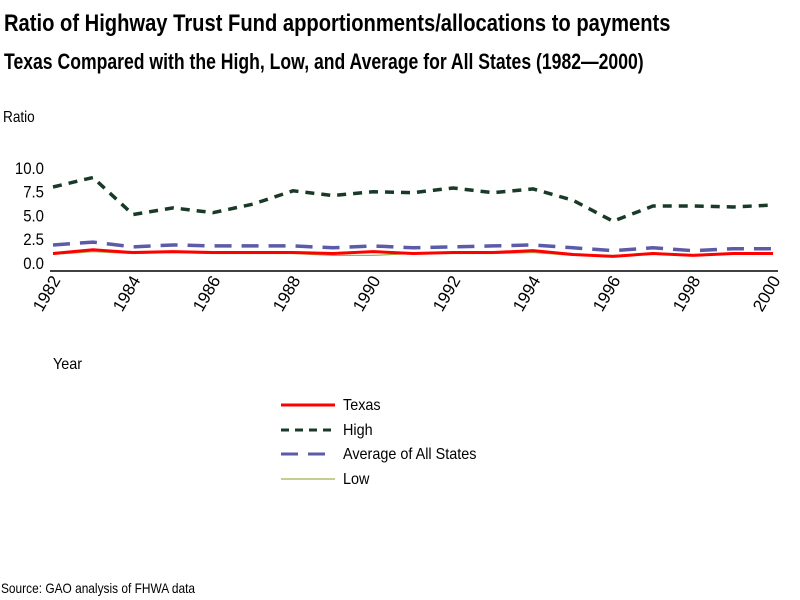  Describe the element at coordinates (206, 294) in the screenshot. I see `x-tick-label: 1986` at that location.